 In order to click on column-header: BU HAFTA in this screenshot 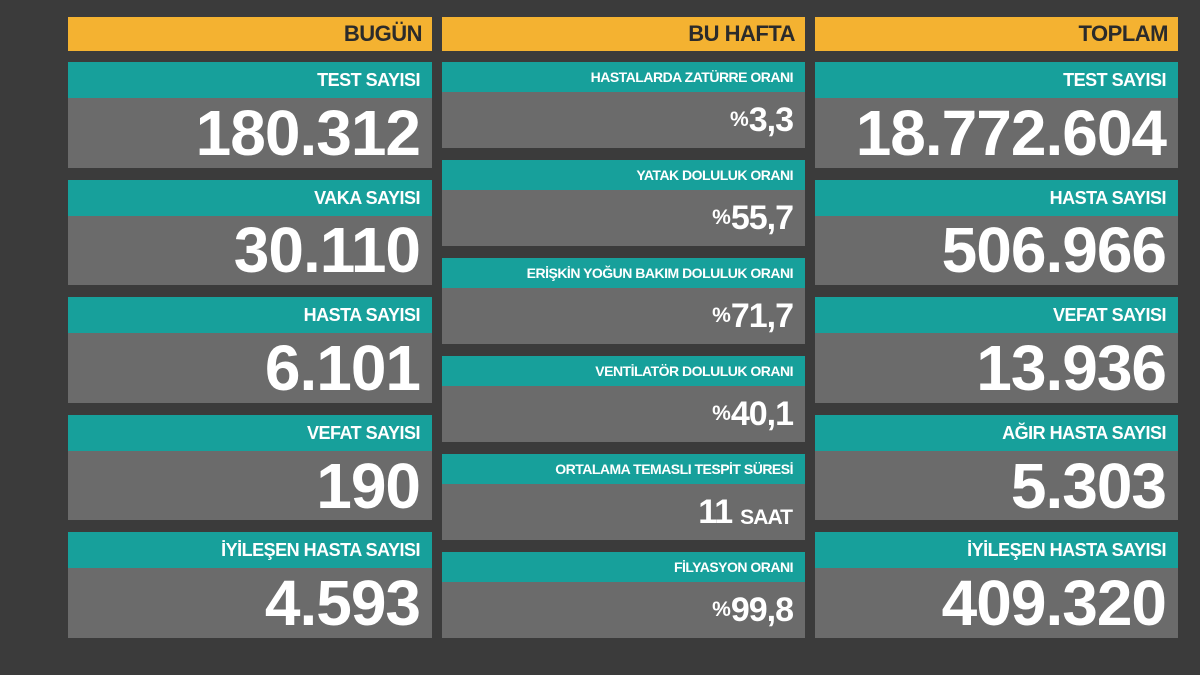, I will do `click(623, 34)`.